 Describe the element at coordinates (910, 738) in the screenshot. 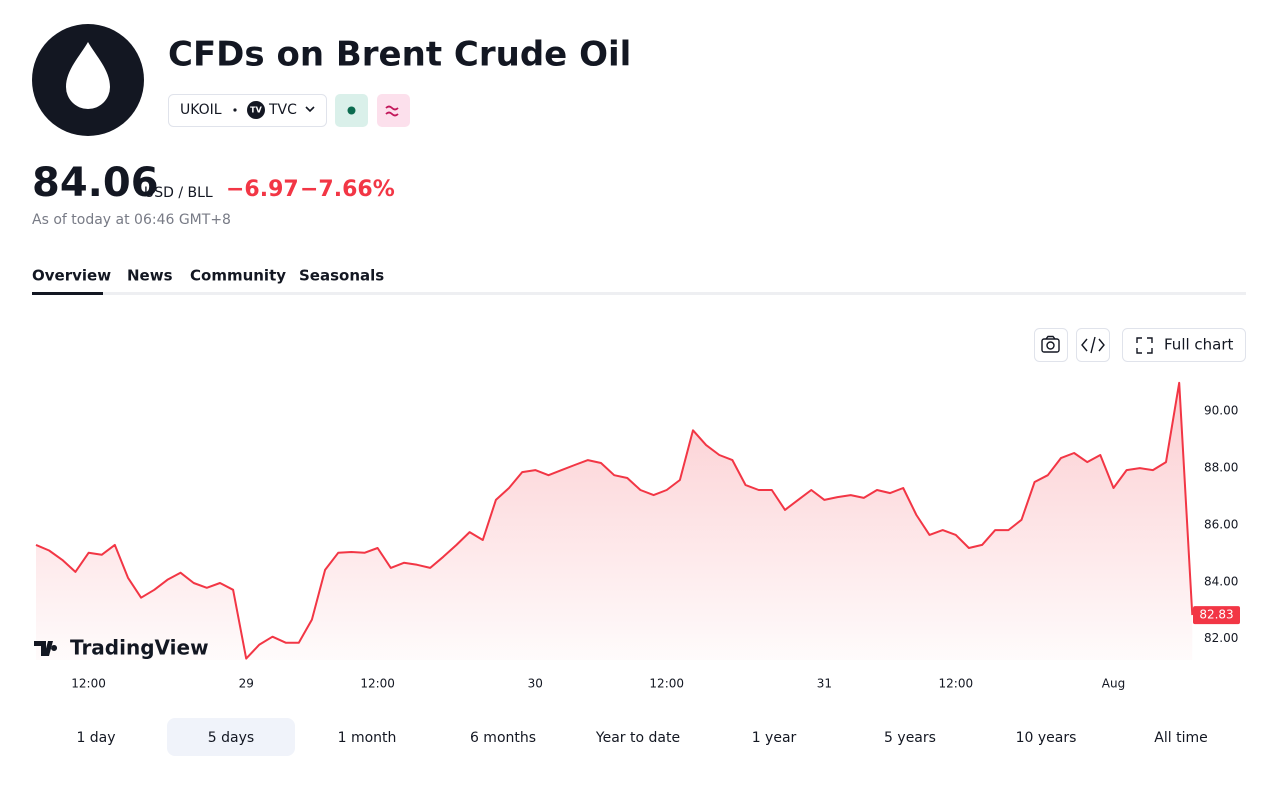

I see `range-button: 5 years` at that location.